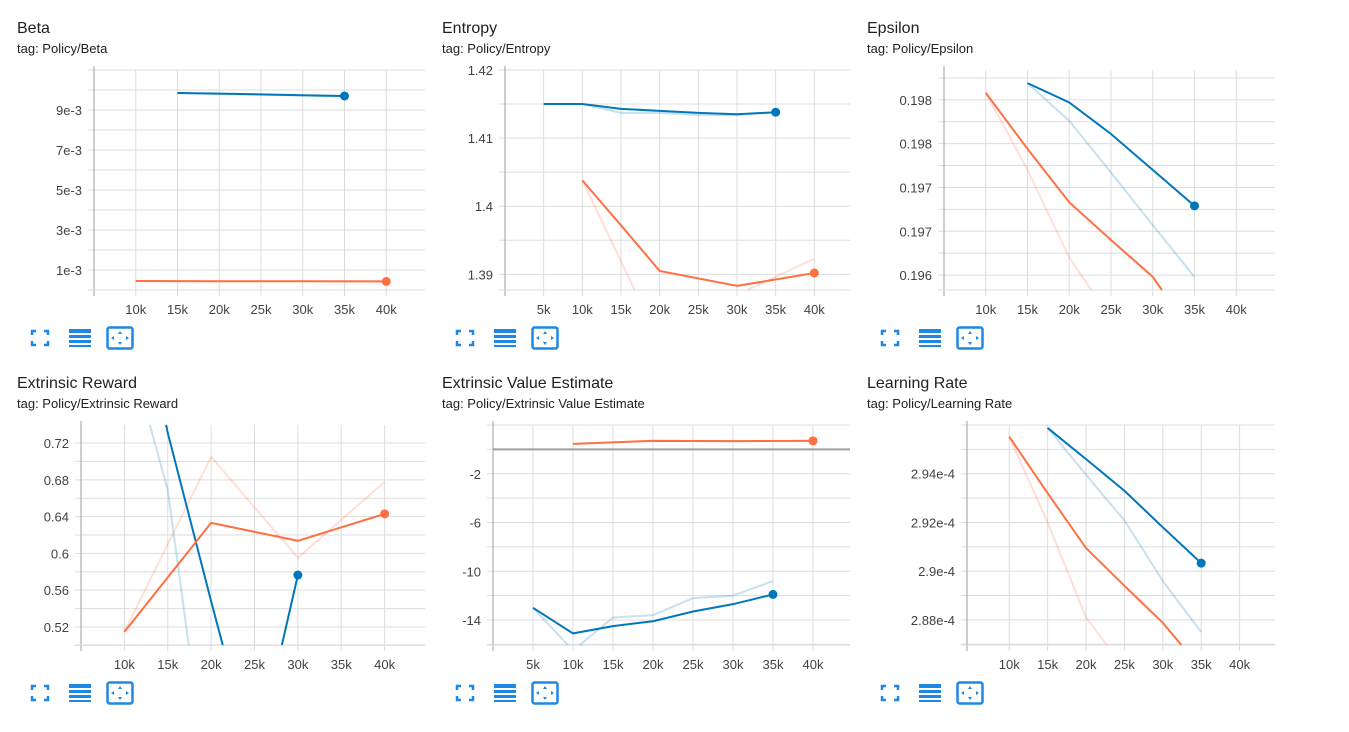 Image resolution: width=1349 pixels, height=732 pixels. I want to click on orange-raw-line, so click(254, 544).